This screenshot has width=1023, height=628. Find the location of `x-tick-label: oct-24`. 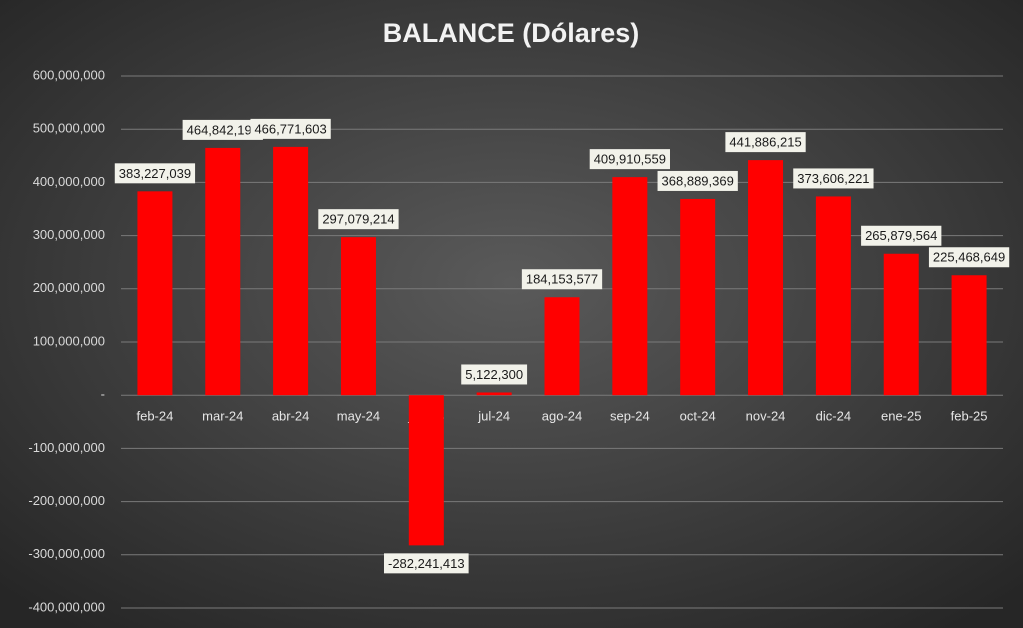

x-tick-label: oct-24 is located at coordinates (698, 415).